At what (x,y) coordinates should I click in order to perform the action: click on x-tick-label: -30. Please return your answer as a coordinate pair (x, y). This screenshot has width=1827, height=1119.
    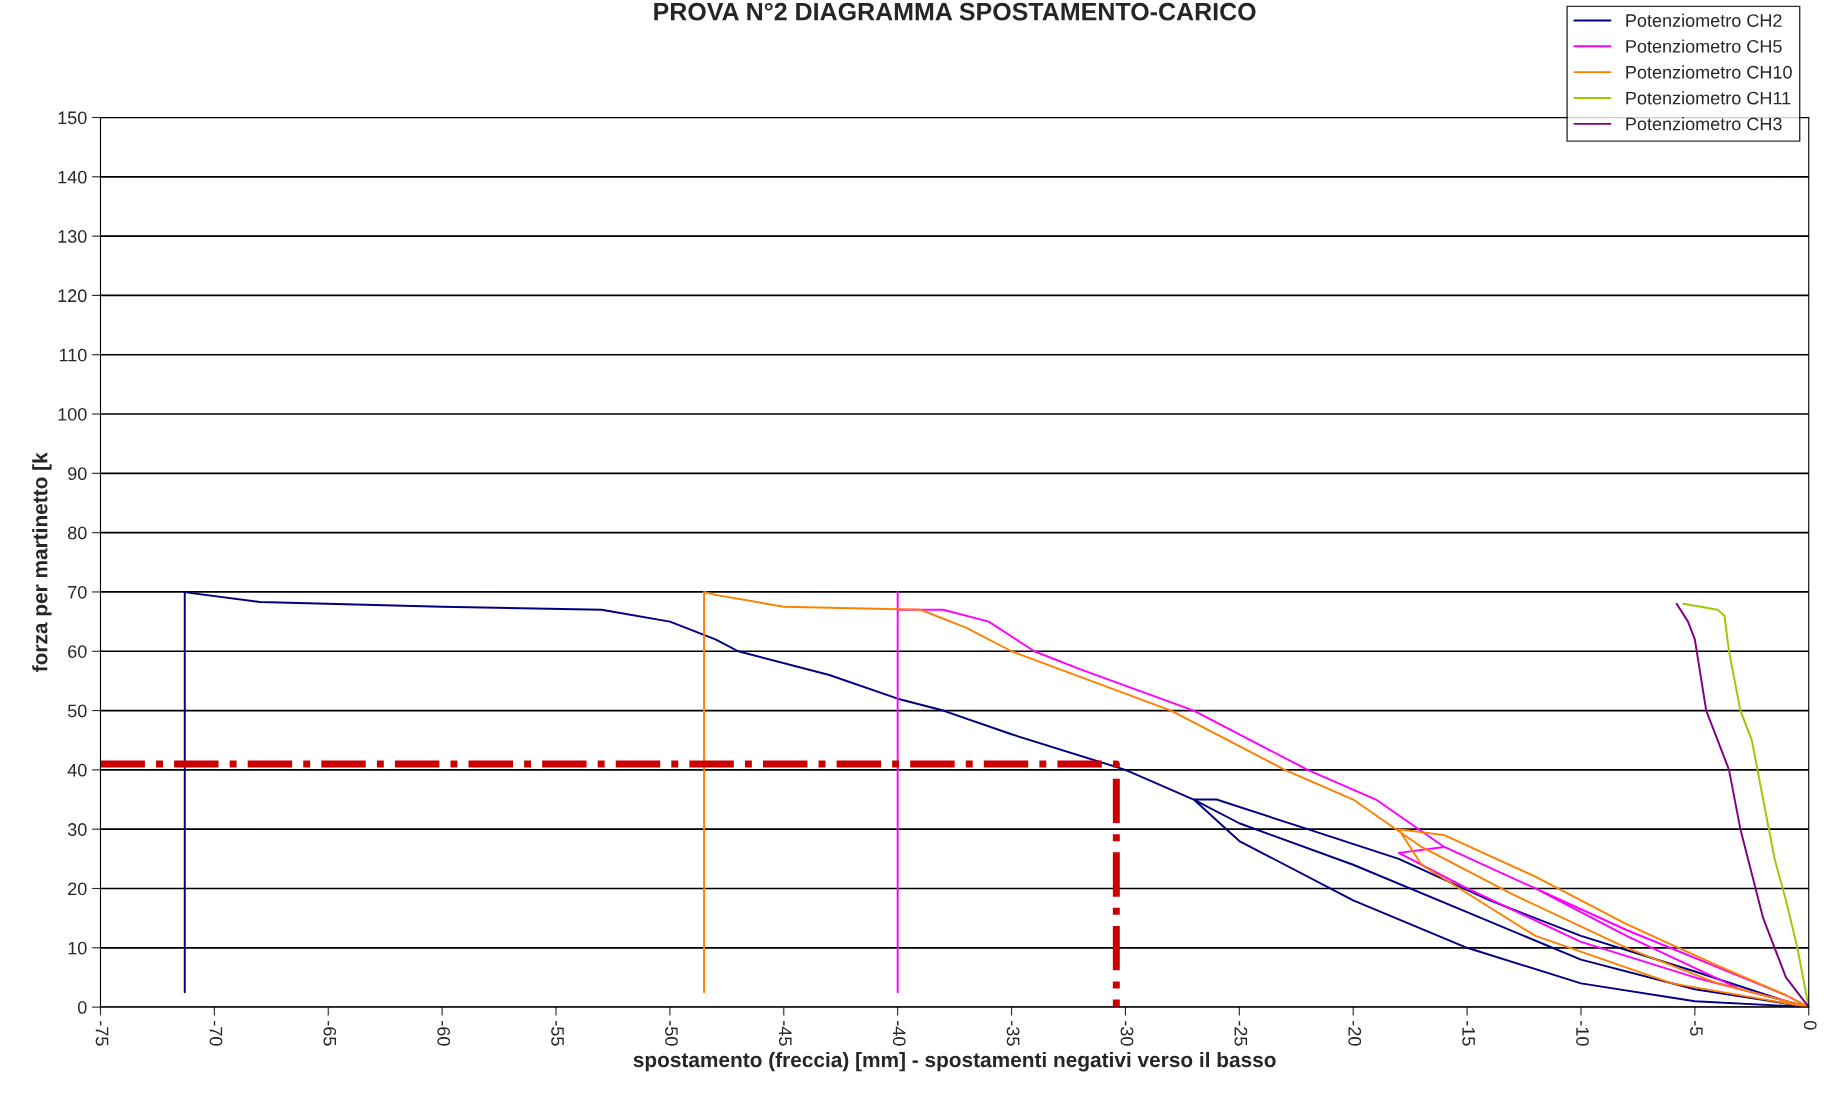
    Looking at the image, I should click on (1127, 1033).